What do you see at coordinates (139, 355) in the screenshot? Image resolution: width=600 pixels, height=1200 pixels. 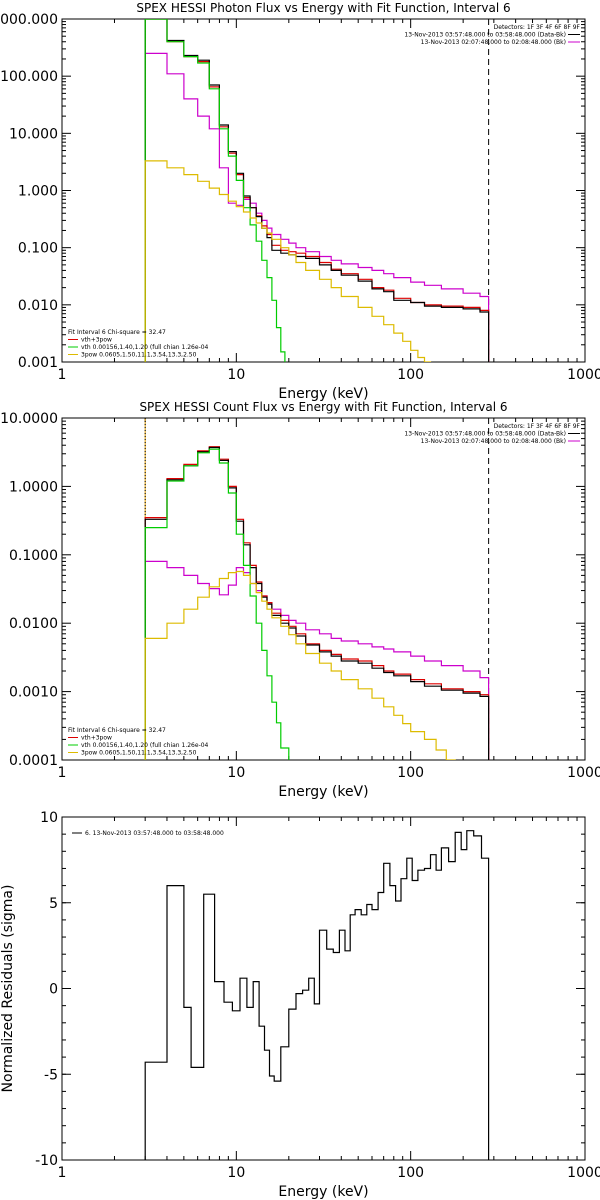 I see `chart-1-legend-bottomleft-entry: 3pow 0.0605,1.50,11.1,3.54,13.3,2.50` at bounding box center [139, 355].